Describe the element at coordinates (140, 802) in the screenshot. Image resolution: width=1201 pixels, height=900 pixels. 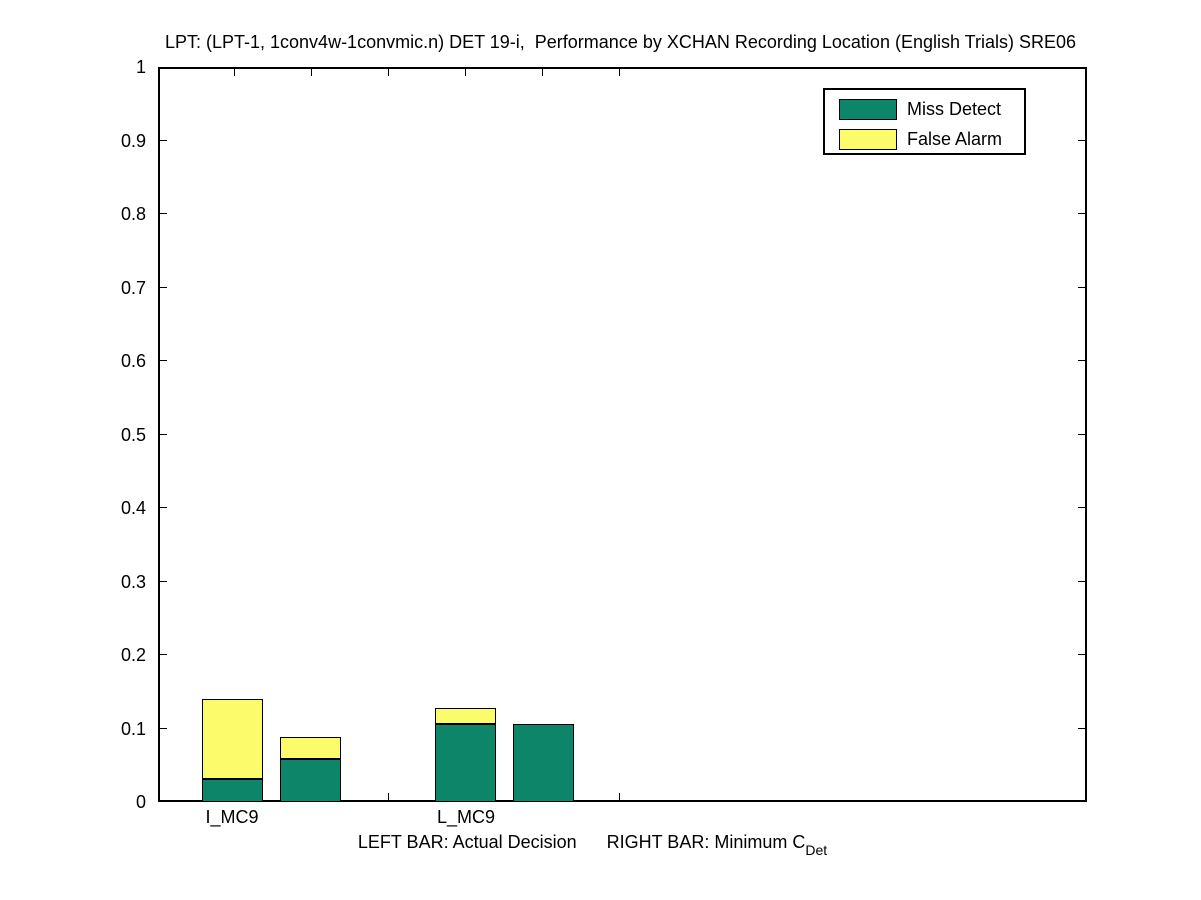
I see `y-tick-label: 0` at that location.